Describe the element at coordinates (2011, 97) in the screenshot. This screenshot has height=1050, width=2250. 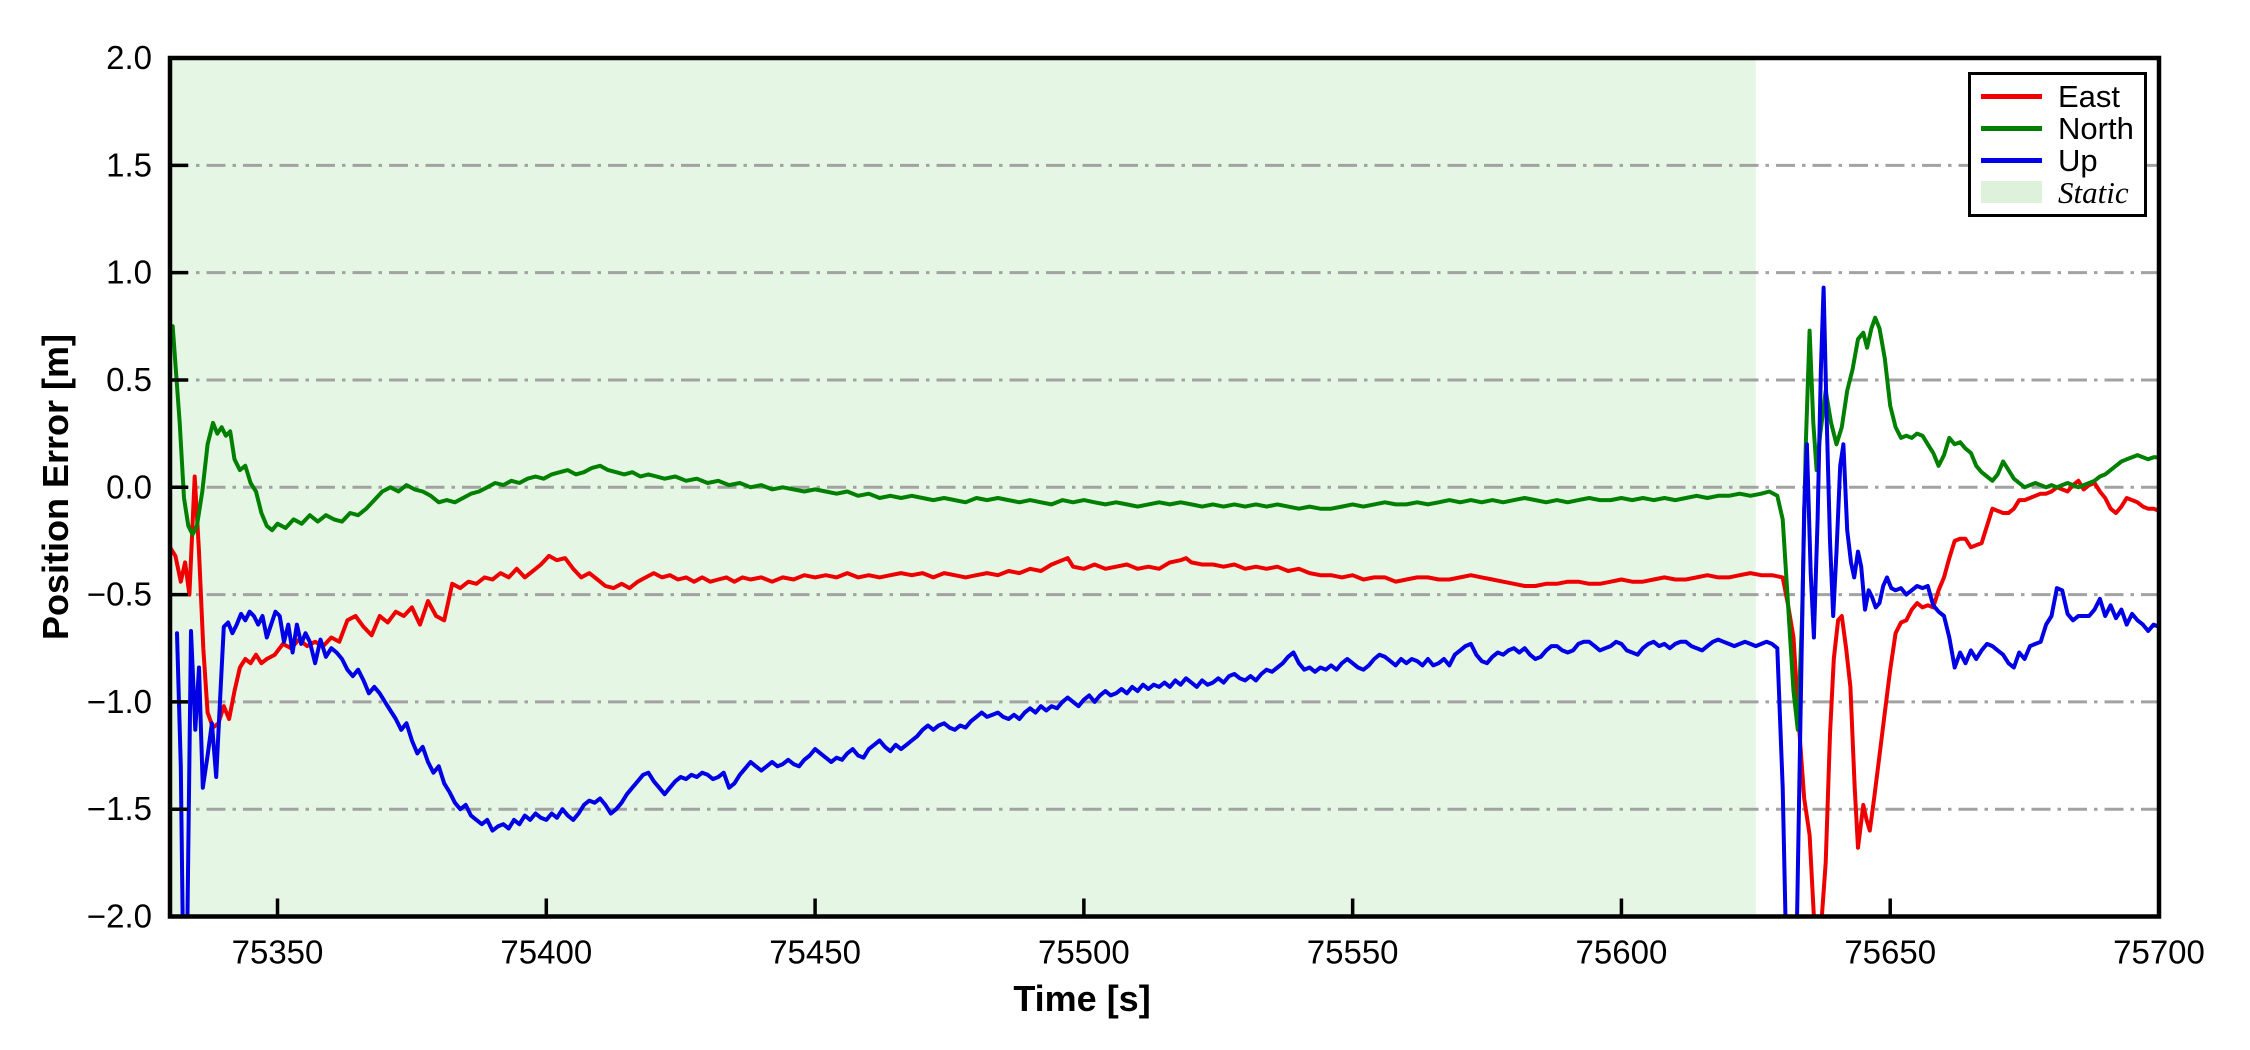
I see `legend-line-sample-east` at that location.